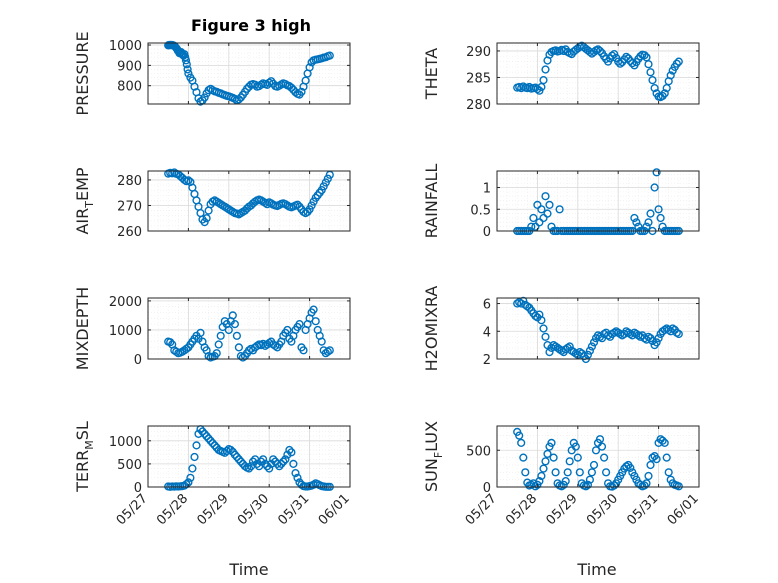 Image resolution: width=778 pixels, height=583 pixels. What do you see at coordinates (125, 46) in the screenshot?
I see `y-tick-label: 1000` at bounding box center [125, 46].